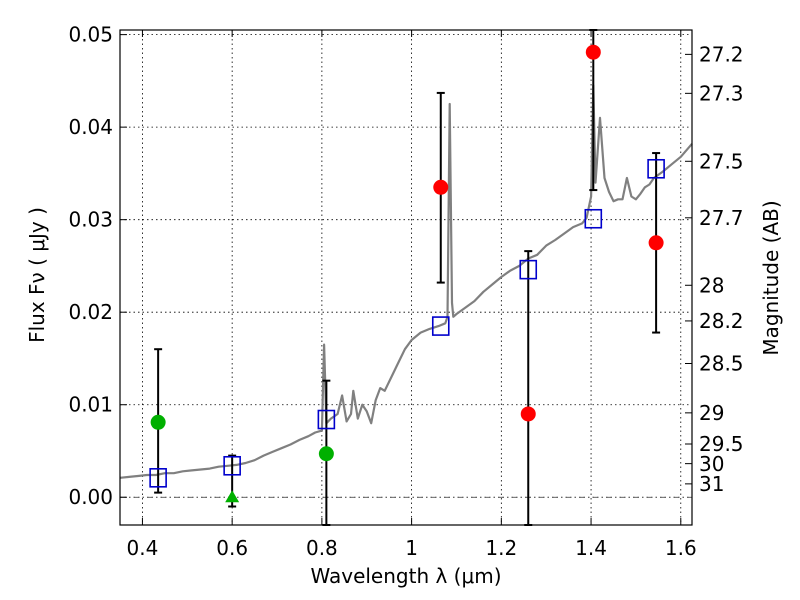  What do you see at coordinates (90, 497) in the screenshot?
I see `y-tick-label: 0.00` at bounding box center [90, 497].